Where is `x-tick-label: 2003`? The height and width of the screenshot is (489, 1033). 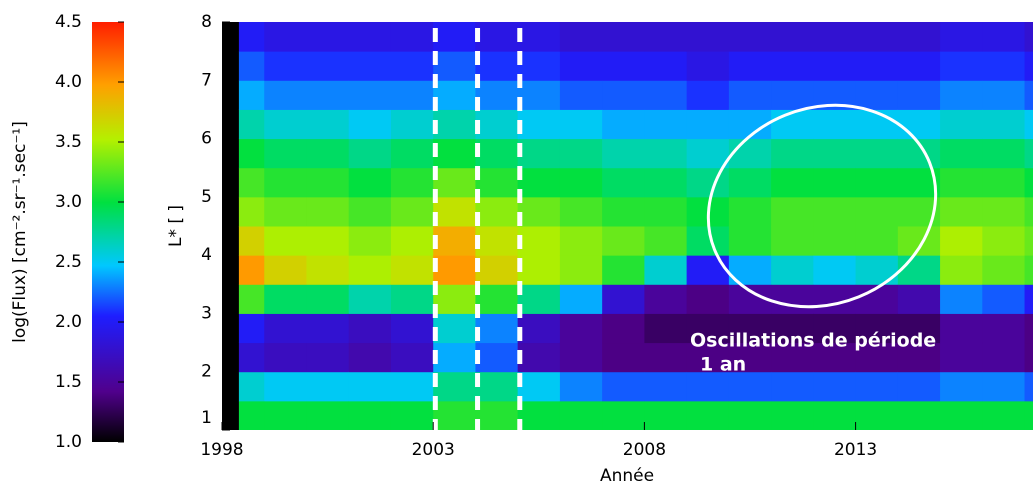 x-tick-label: 2003 is located at coordinates (433, 450).